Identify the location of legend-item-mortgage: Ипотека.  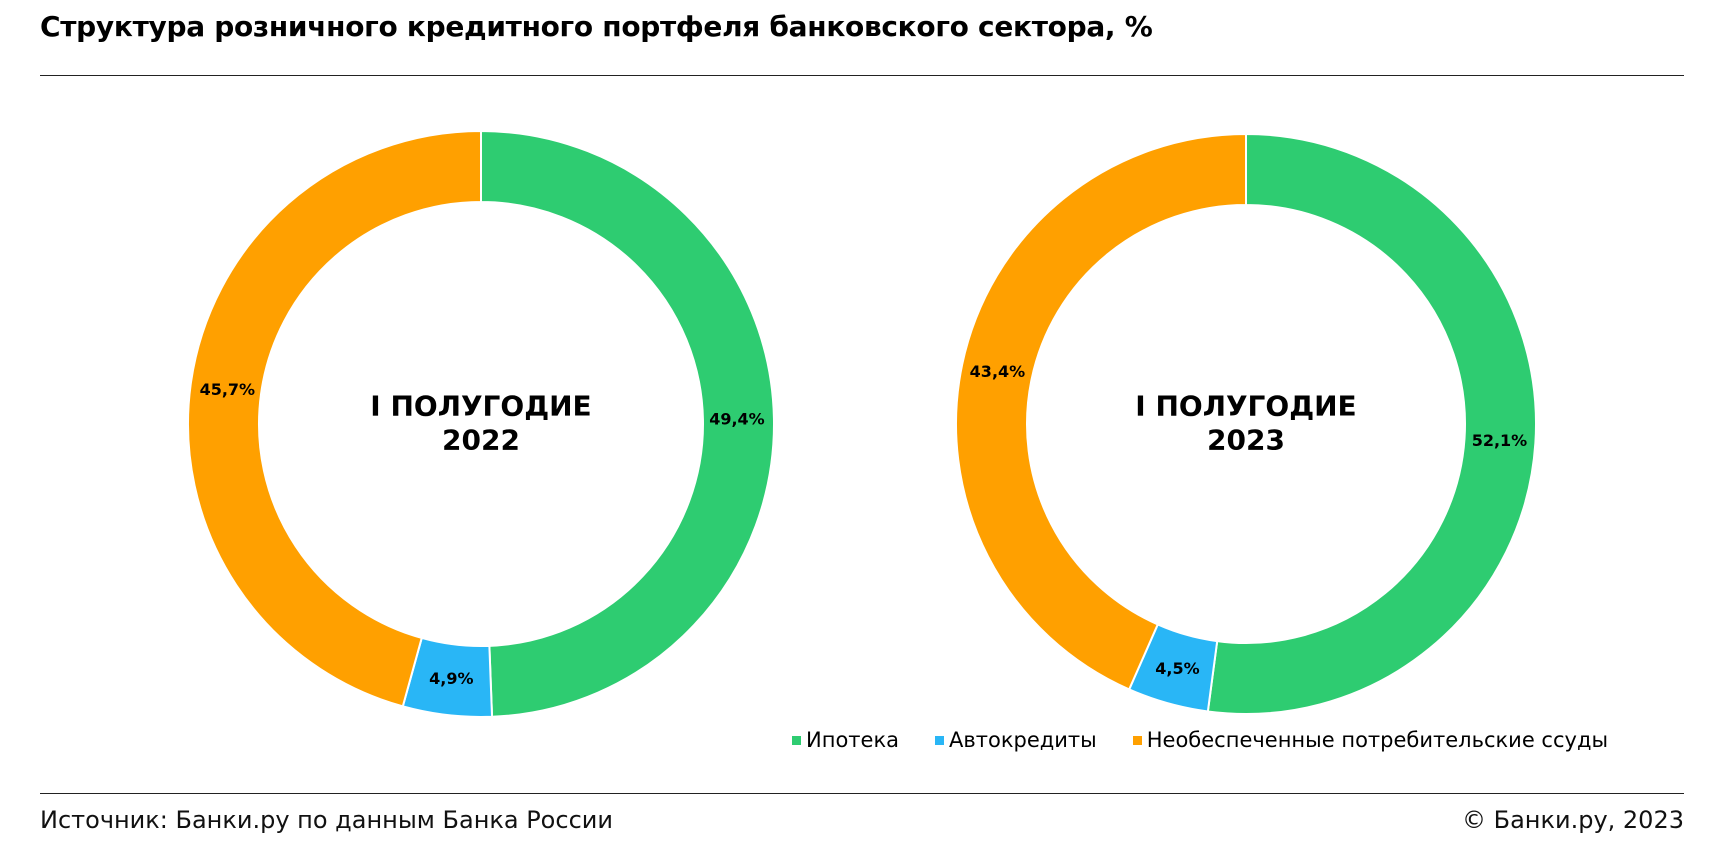
(845, 740).